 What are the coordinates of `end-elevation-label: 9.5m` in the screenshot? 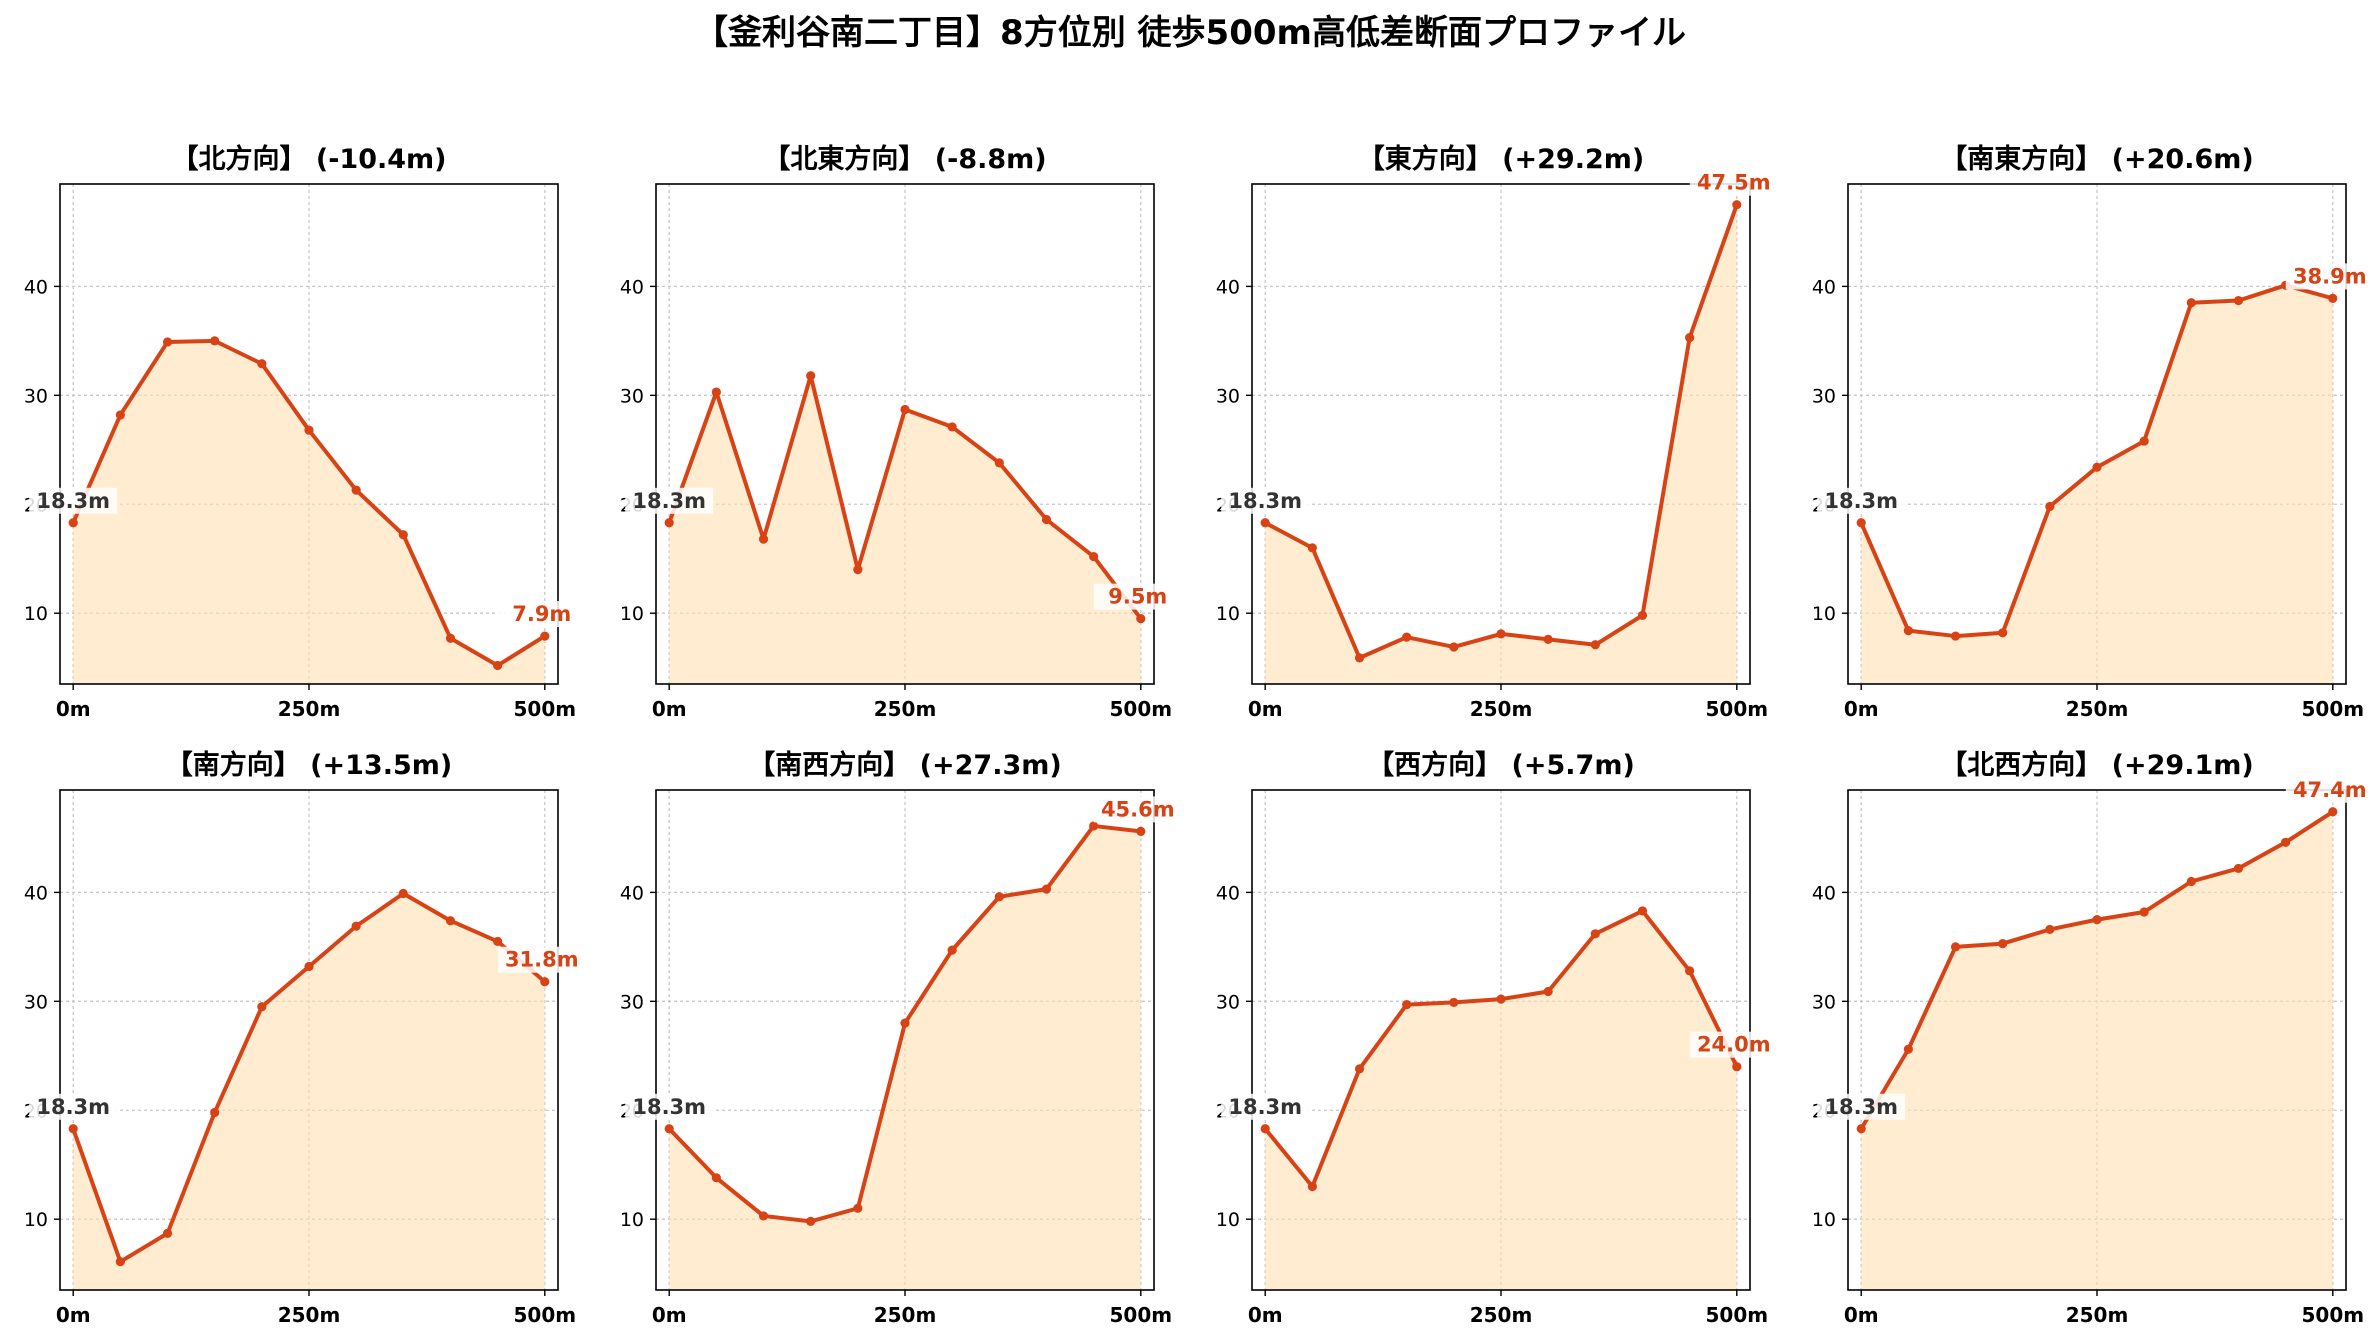 It's located at (1137, 597).